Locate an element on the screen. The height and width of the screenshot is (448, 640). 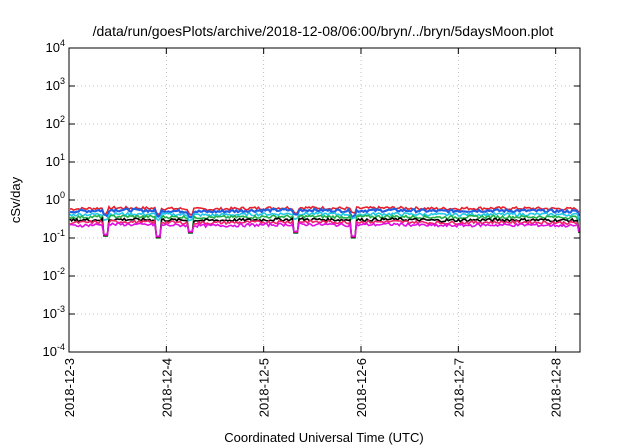
x-tick-label: 2018-12-3 is located at coordinates (69, 387).